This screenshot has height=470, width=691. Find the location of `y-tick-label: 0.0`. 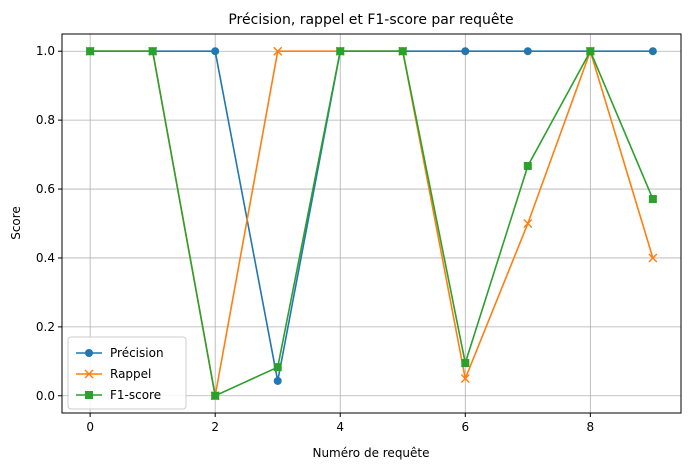

y-tick-label: 0.0 is located at coordinates (45, 396).